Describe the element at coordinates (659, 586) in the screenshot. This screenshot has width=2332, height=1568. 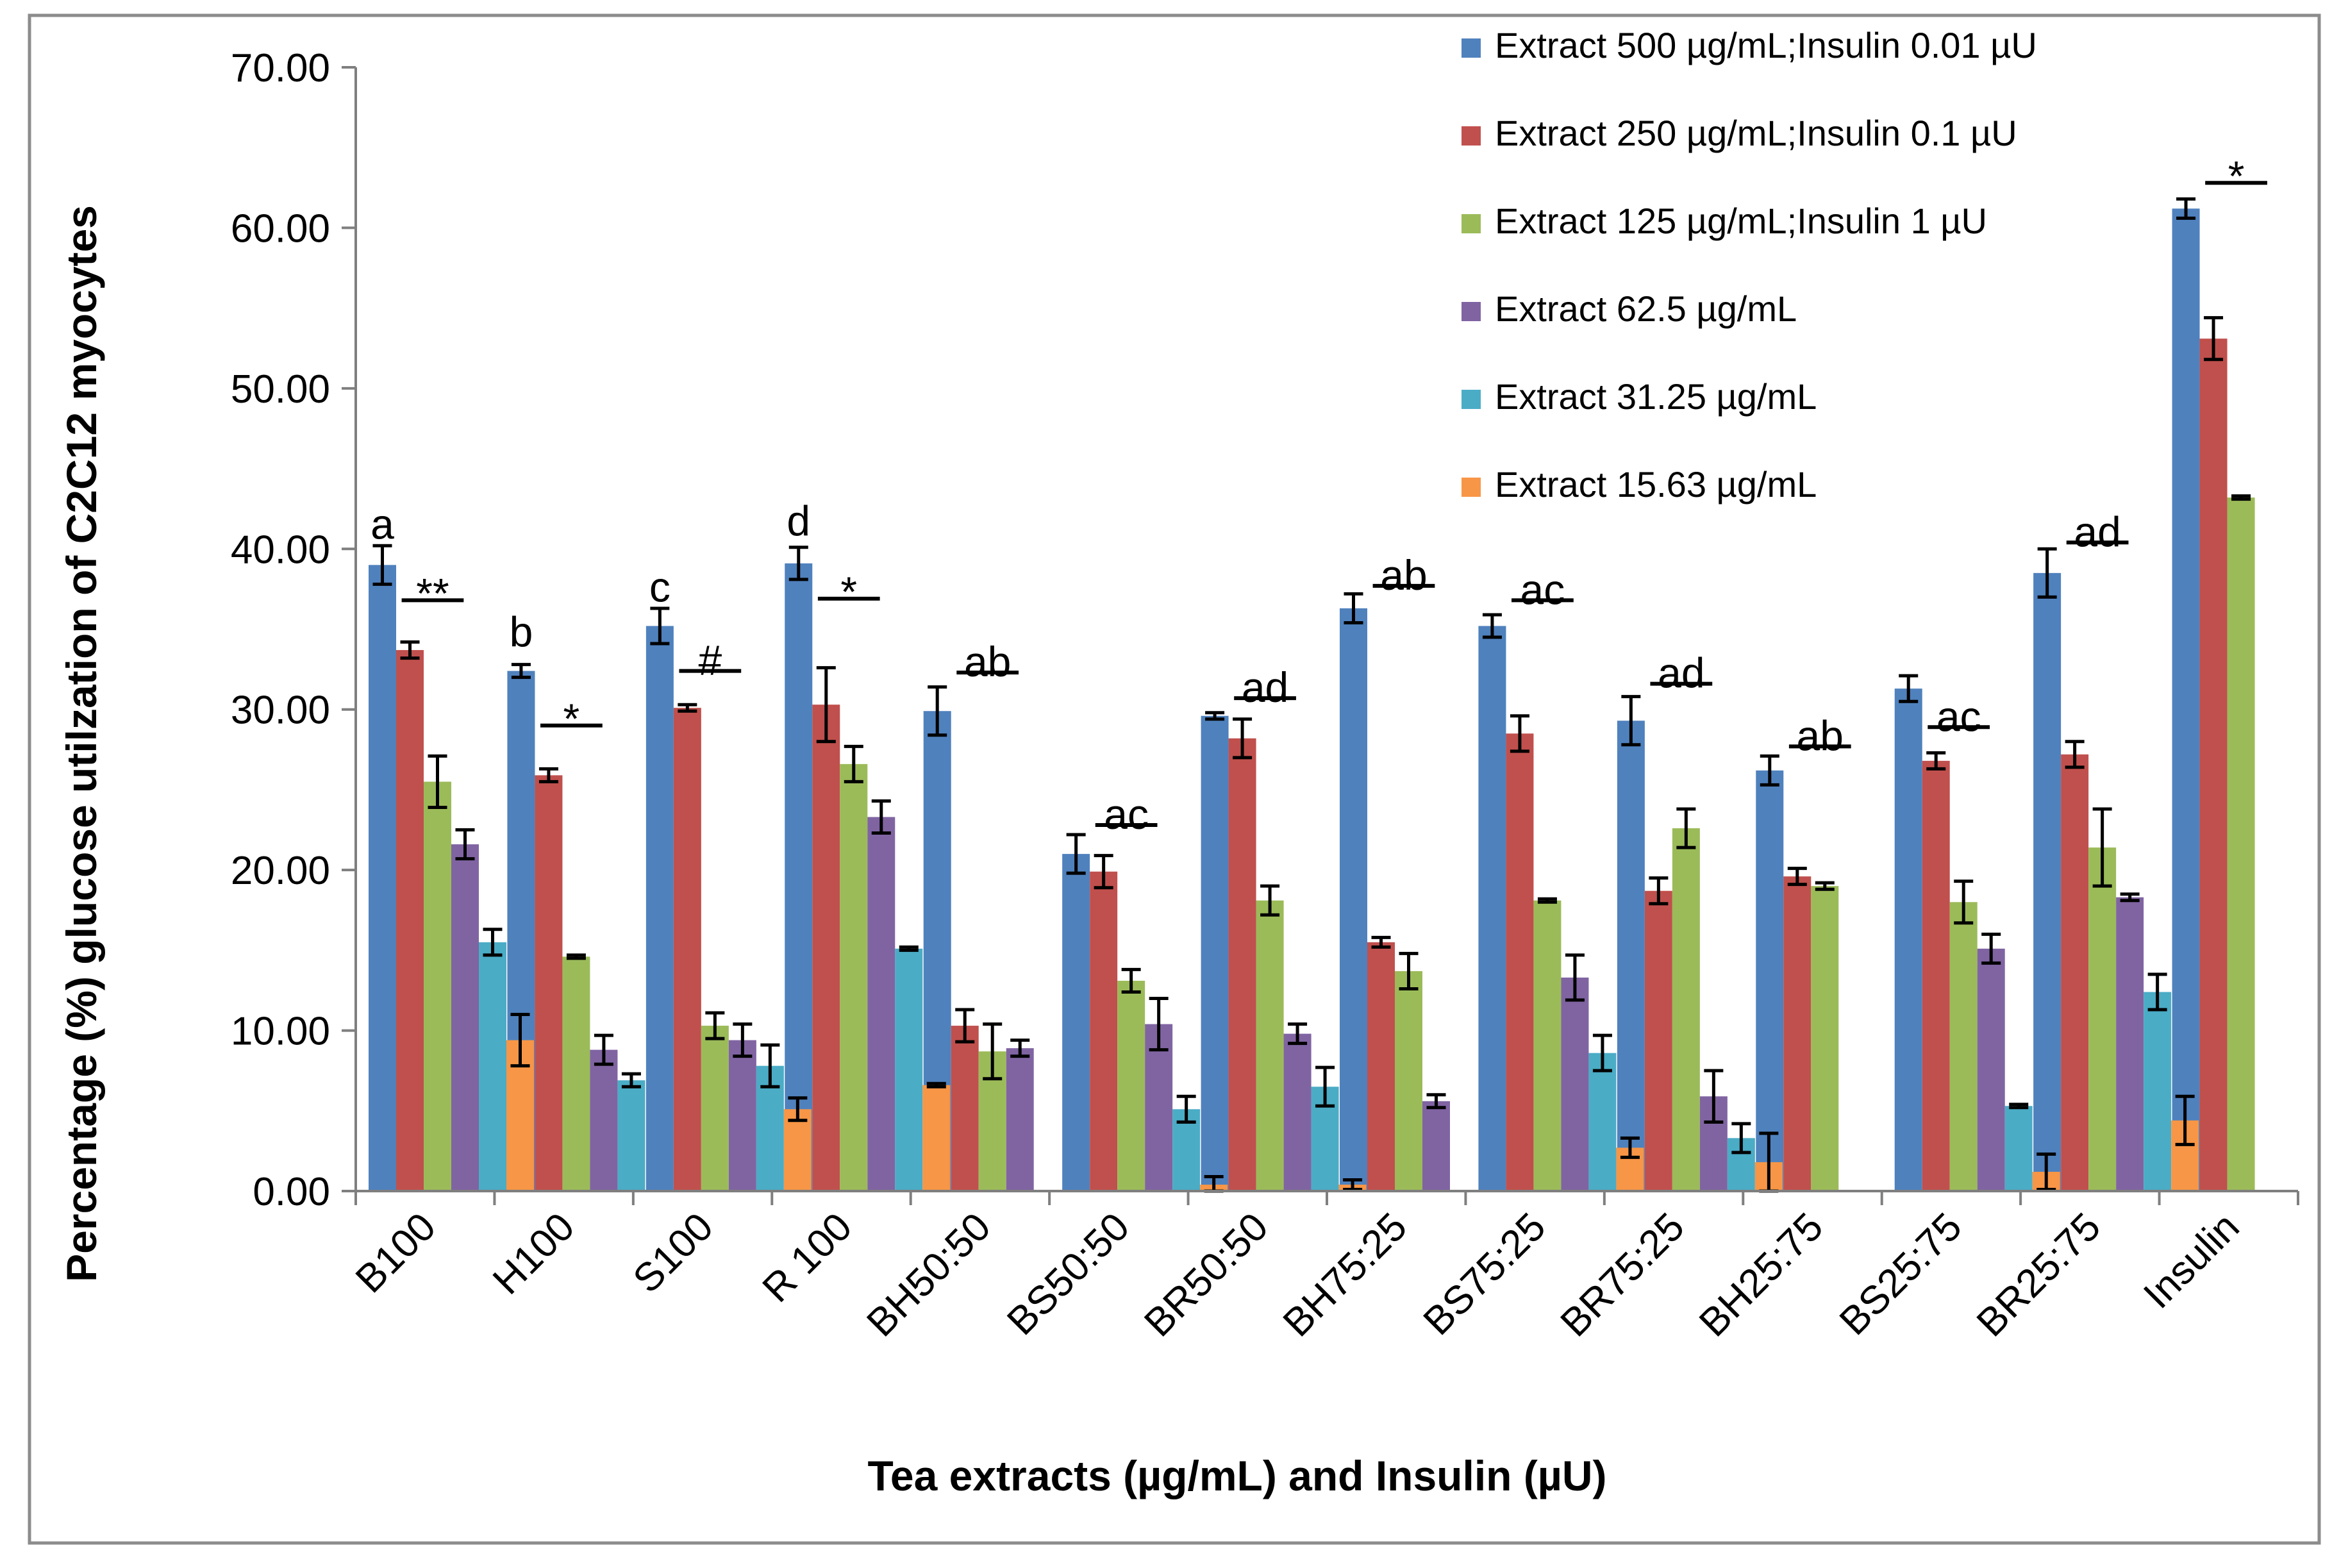
I see `annotation-label: c` at that location.